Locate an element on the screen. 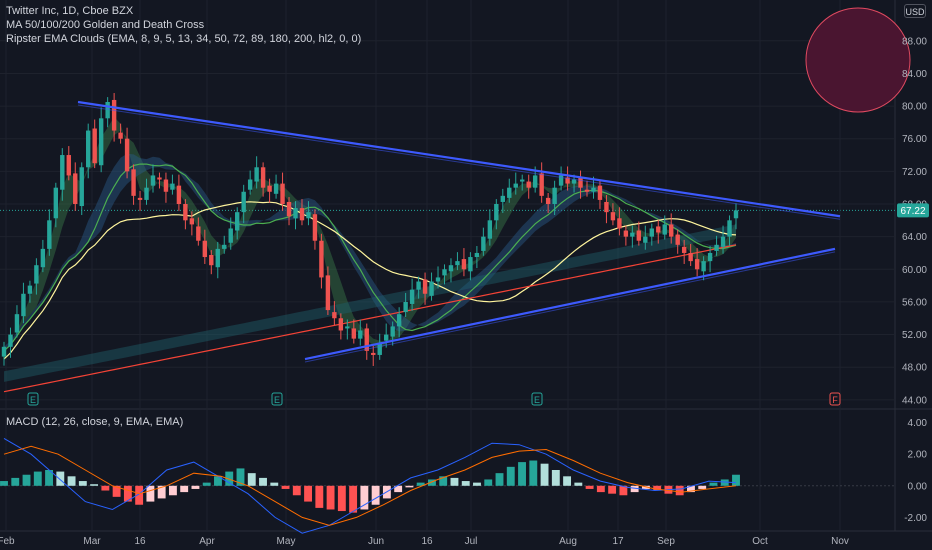 This screenshot has width=932, height=550. price-tick-label: 76.00 is located at coordinates (914, 139).